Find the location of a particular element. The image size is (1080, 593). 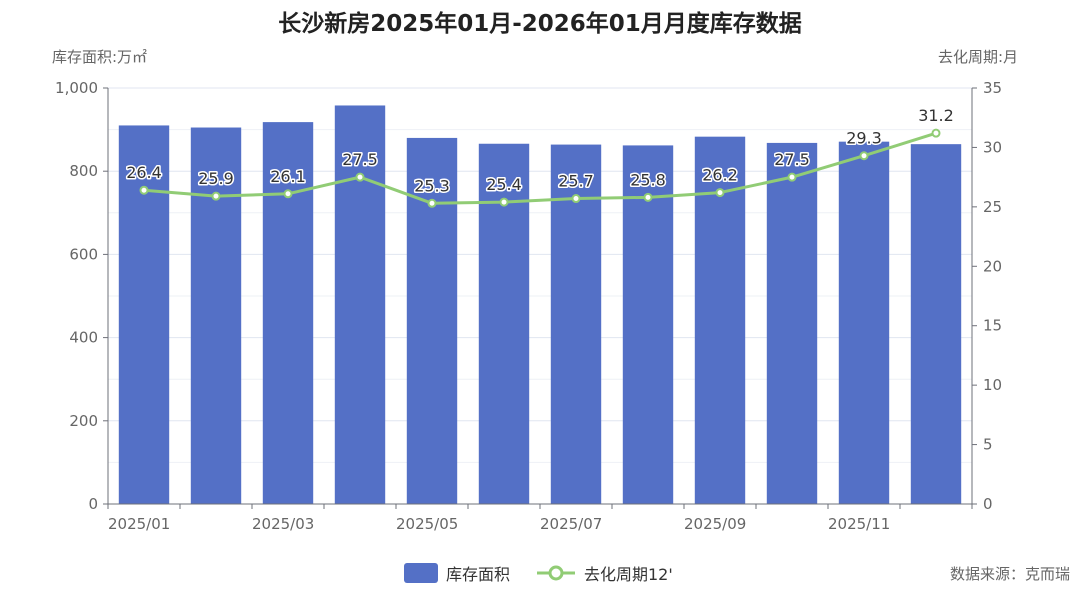

y-left-tick-label: 600 is located at coordinates (83, 254).